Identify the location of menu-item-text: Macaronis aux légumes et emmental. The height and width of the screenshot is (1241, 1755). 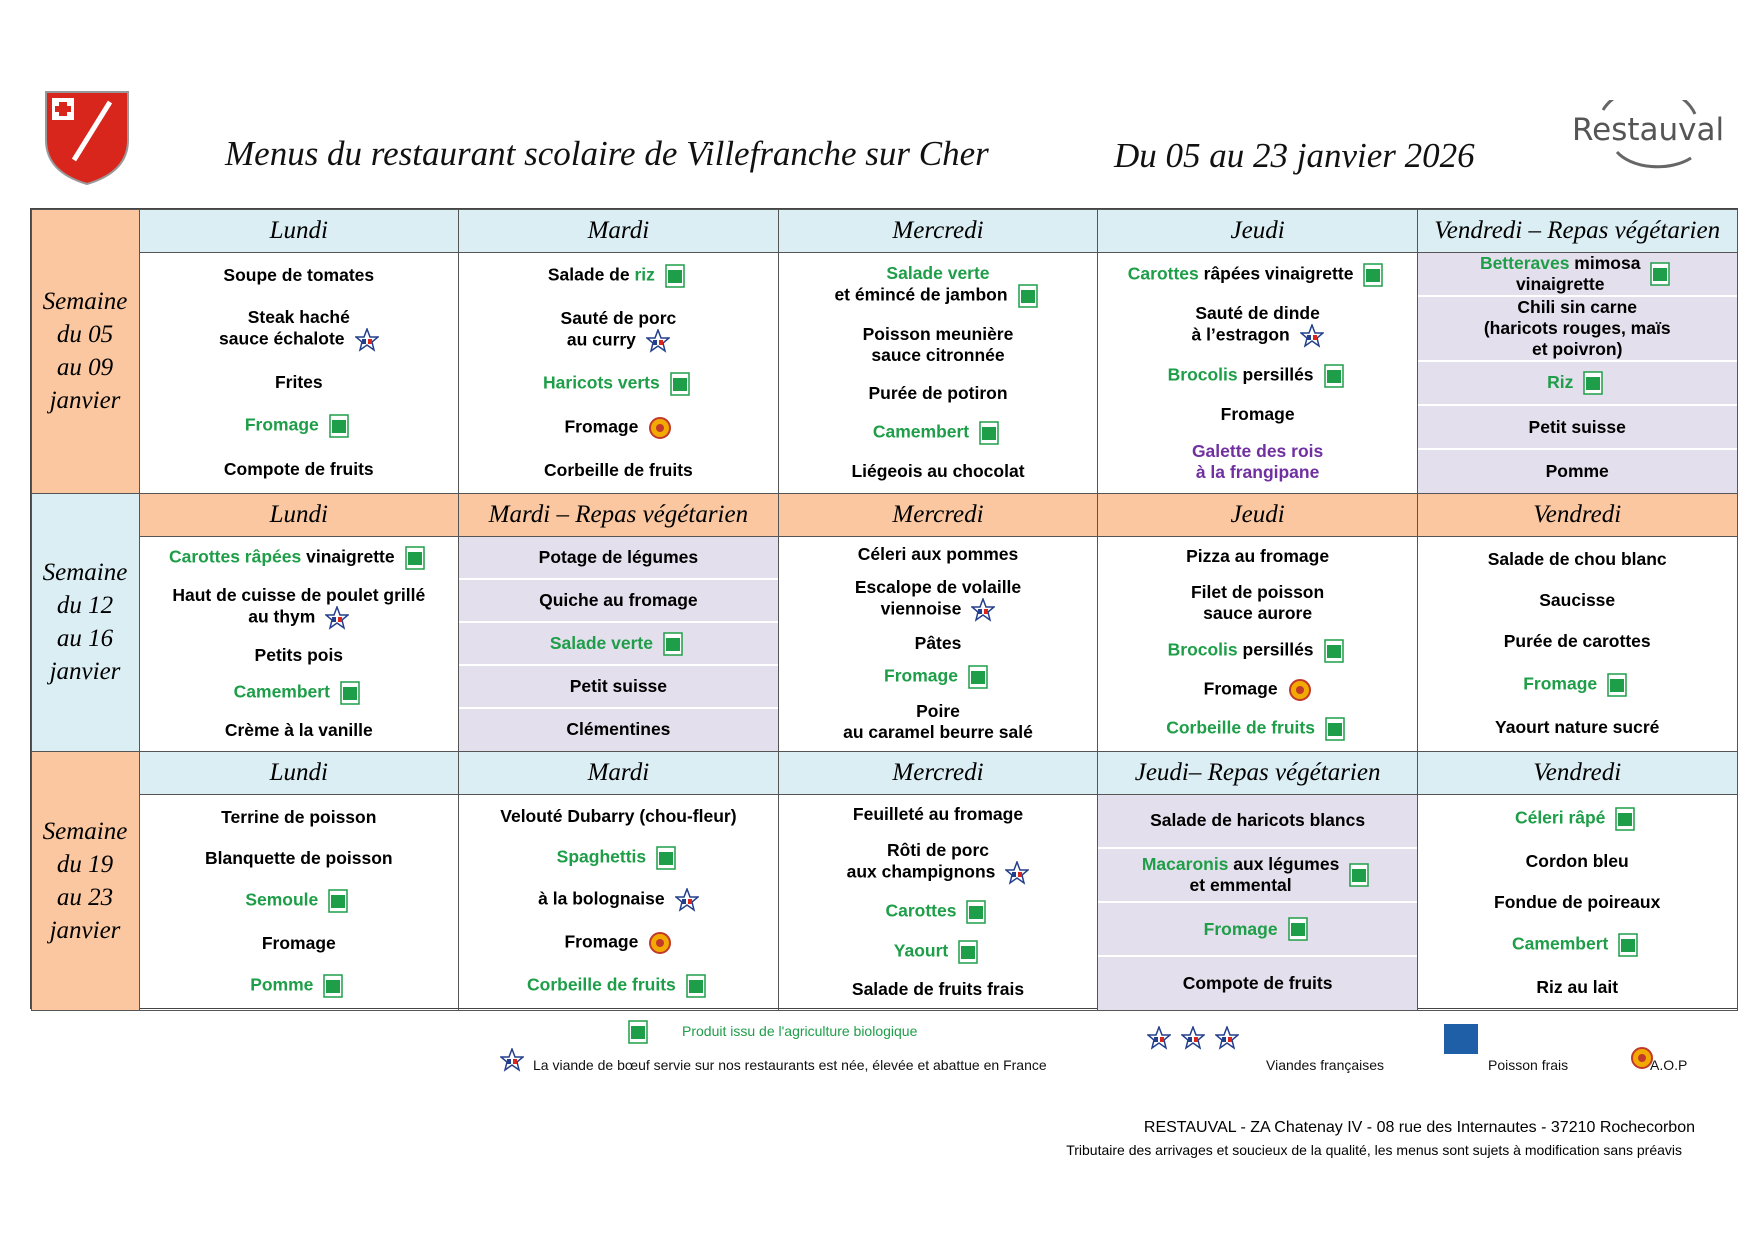
(1240, 875).